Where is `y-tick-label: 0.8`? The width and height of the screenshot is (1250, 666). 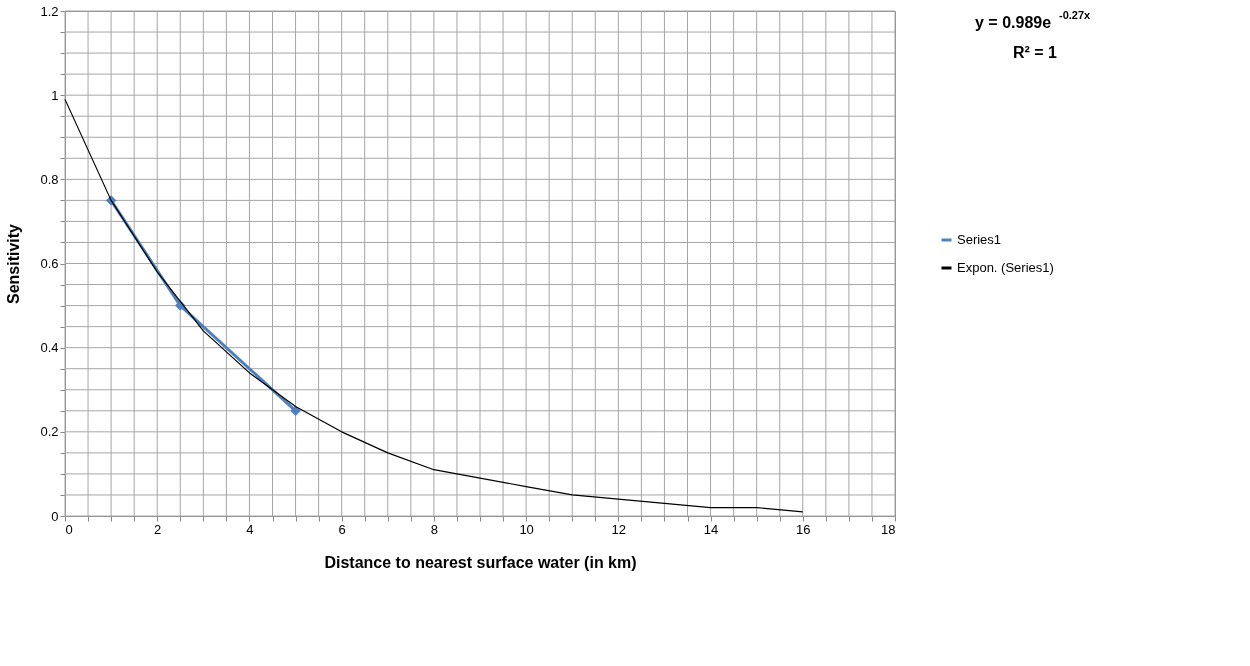
y-tick-label: 0.8 is located at coordinates (49, 179).